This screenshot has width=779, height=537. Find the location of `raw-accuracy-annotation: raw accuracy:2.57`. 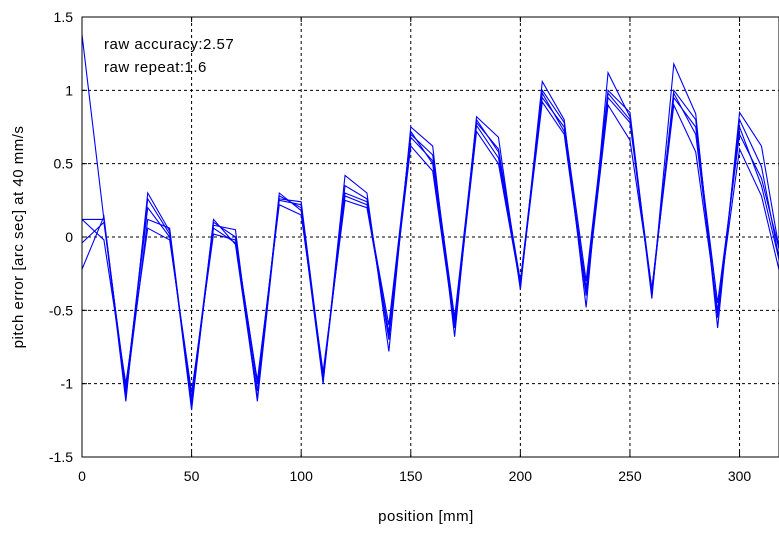

raw-accuracy-annotation: raw accuracy:2.57 is located at coordinates (169, 44).